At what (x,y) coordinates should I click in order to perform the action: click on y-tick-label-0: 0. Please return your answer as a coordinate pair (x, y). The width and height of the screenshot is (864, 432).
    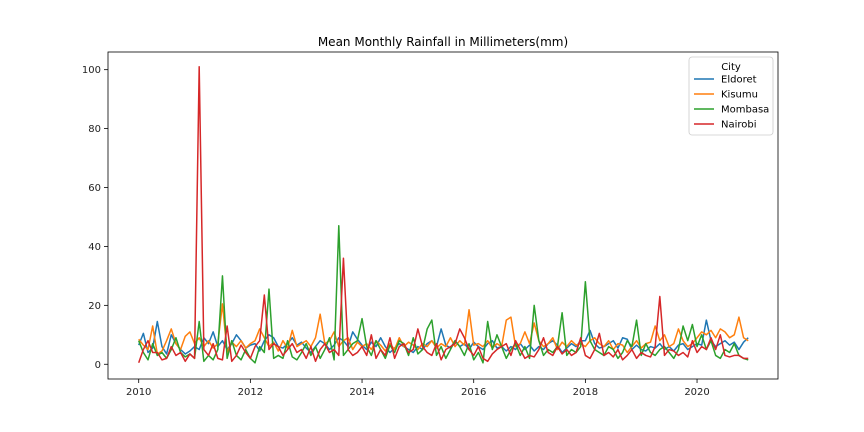
    Looking at the image, I should click on (98, 365).